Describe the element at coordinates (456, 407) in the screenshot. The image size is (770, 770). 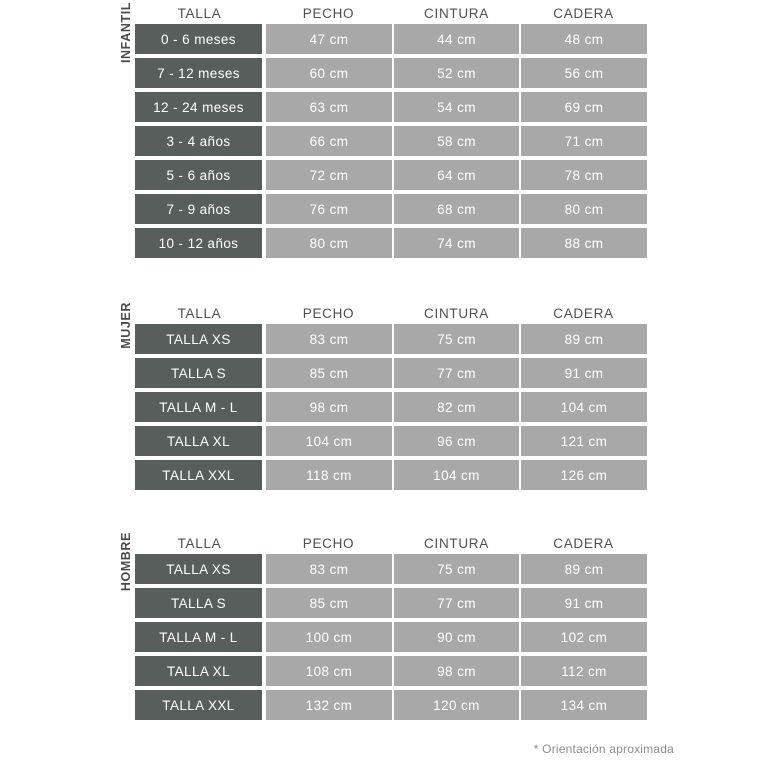
I see `cell-cintura: 82 cm` at that location.